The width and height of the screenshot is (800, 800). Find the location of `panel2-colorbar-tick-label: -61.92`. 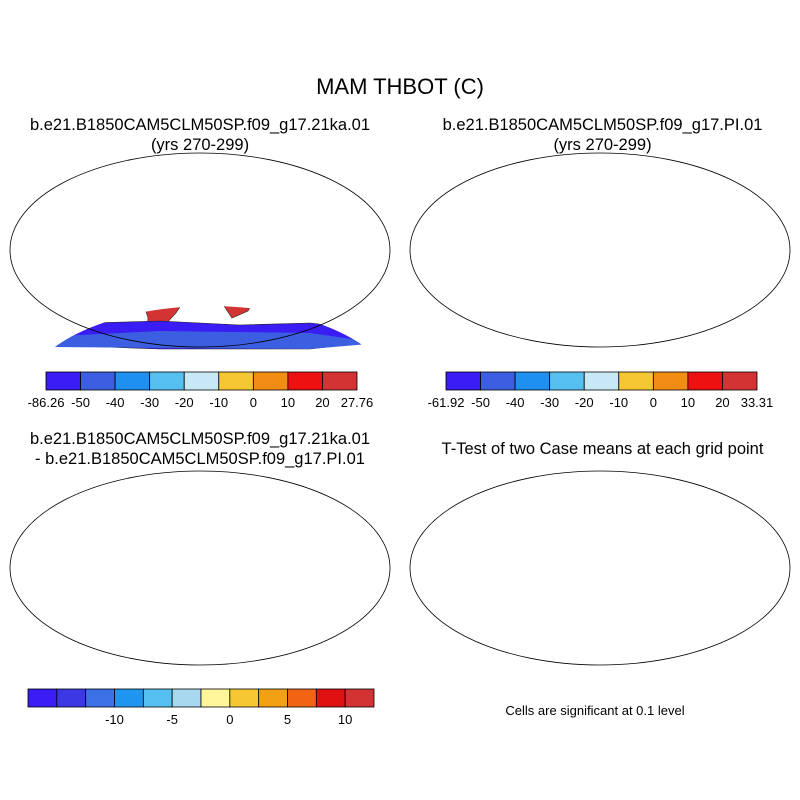

panel2-colorbar-tick-label: -61.92 is located at coordinates (446, 402).